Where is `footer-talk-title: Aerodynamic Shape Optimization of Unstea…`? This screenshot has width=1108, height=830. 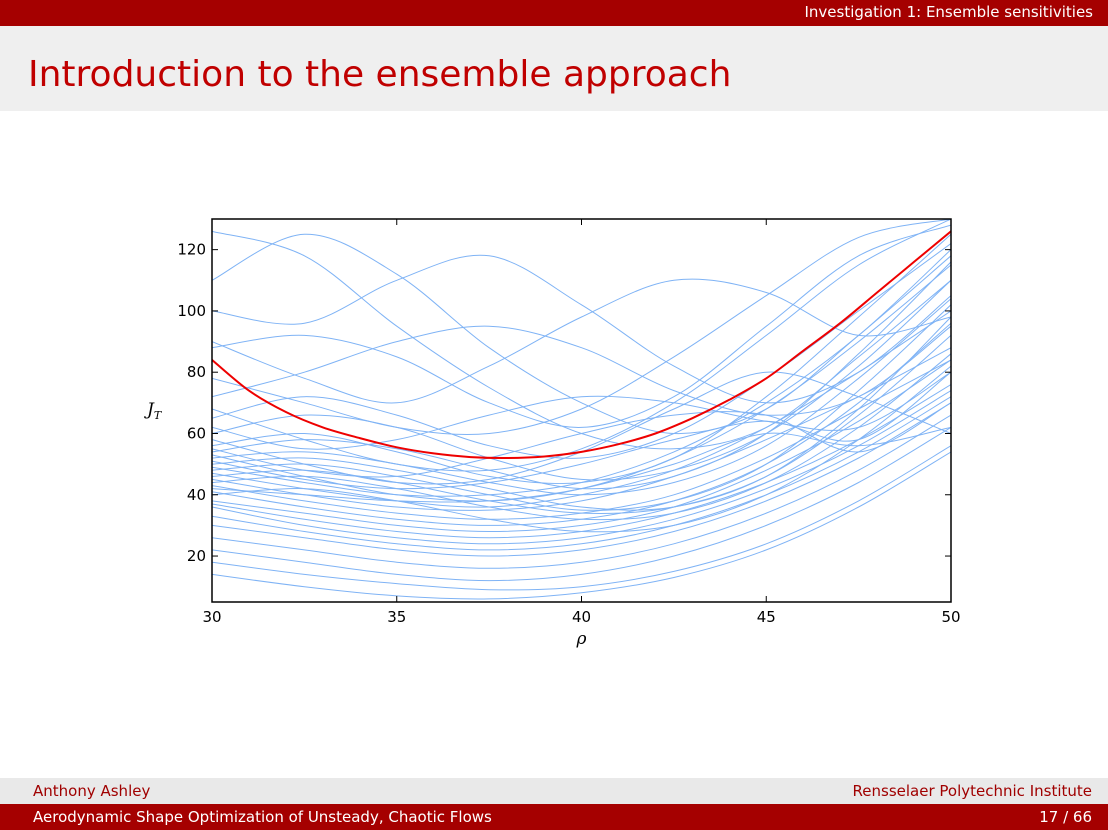 footer-talk-title: Aerodynamic Shape Optimization of Unstea… is located at coordinates (262, 817).